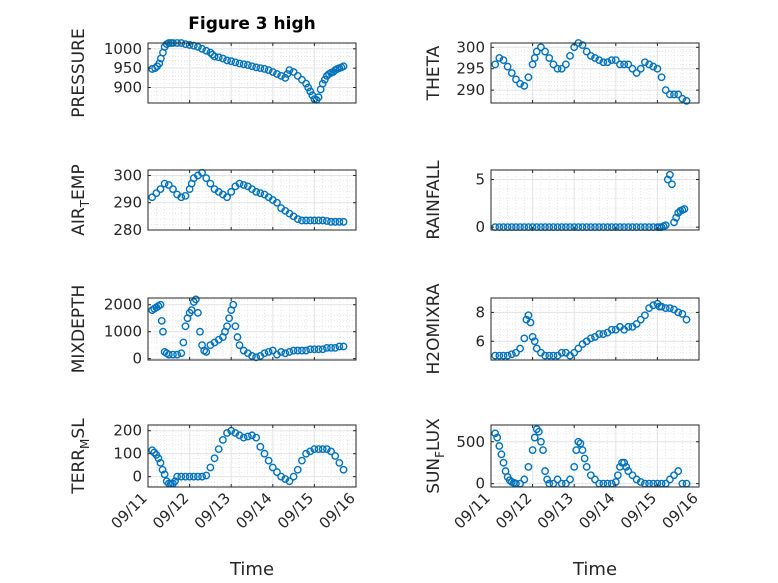  I want to click on y-axis-label: RAINFALL, so click(434, 200).